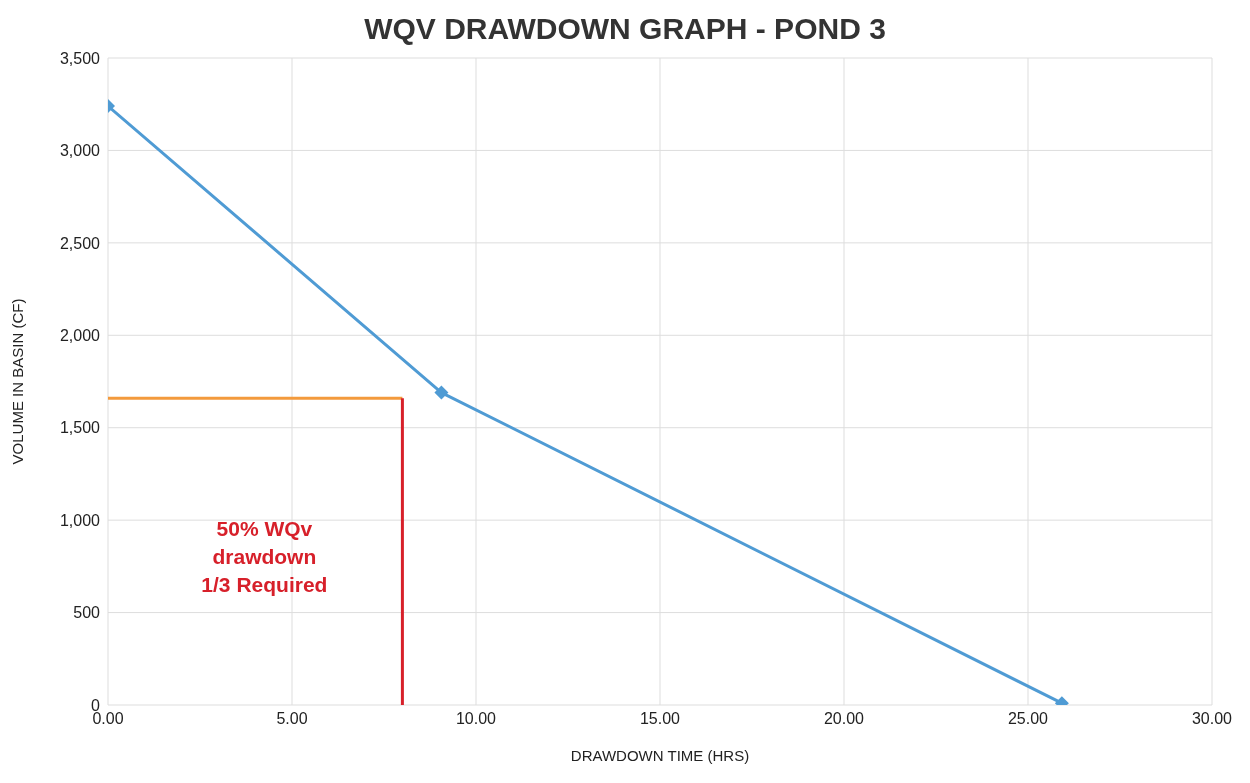 The width and height of the screenshot is (1250, 783). What do you see at coordinates (292, 719) in the screenshot?
I see `x-tick-label: 5.00` at bounding box center [292, 719].